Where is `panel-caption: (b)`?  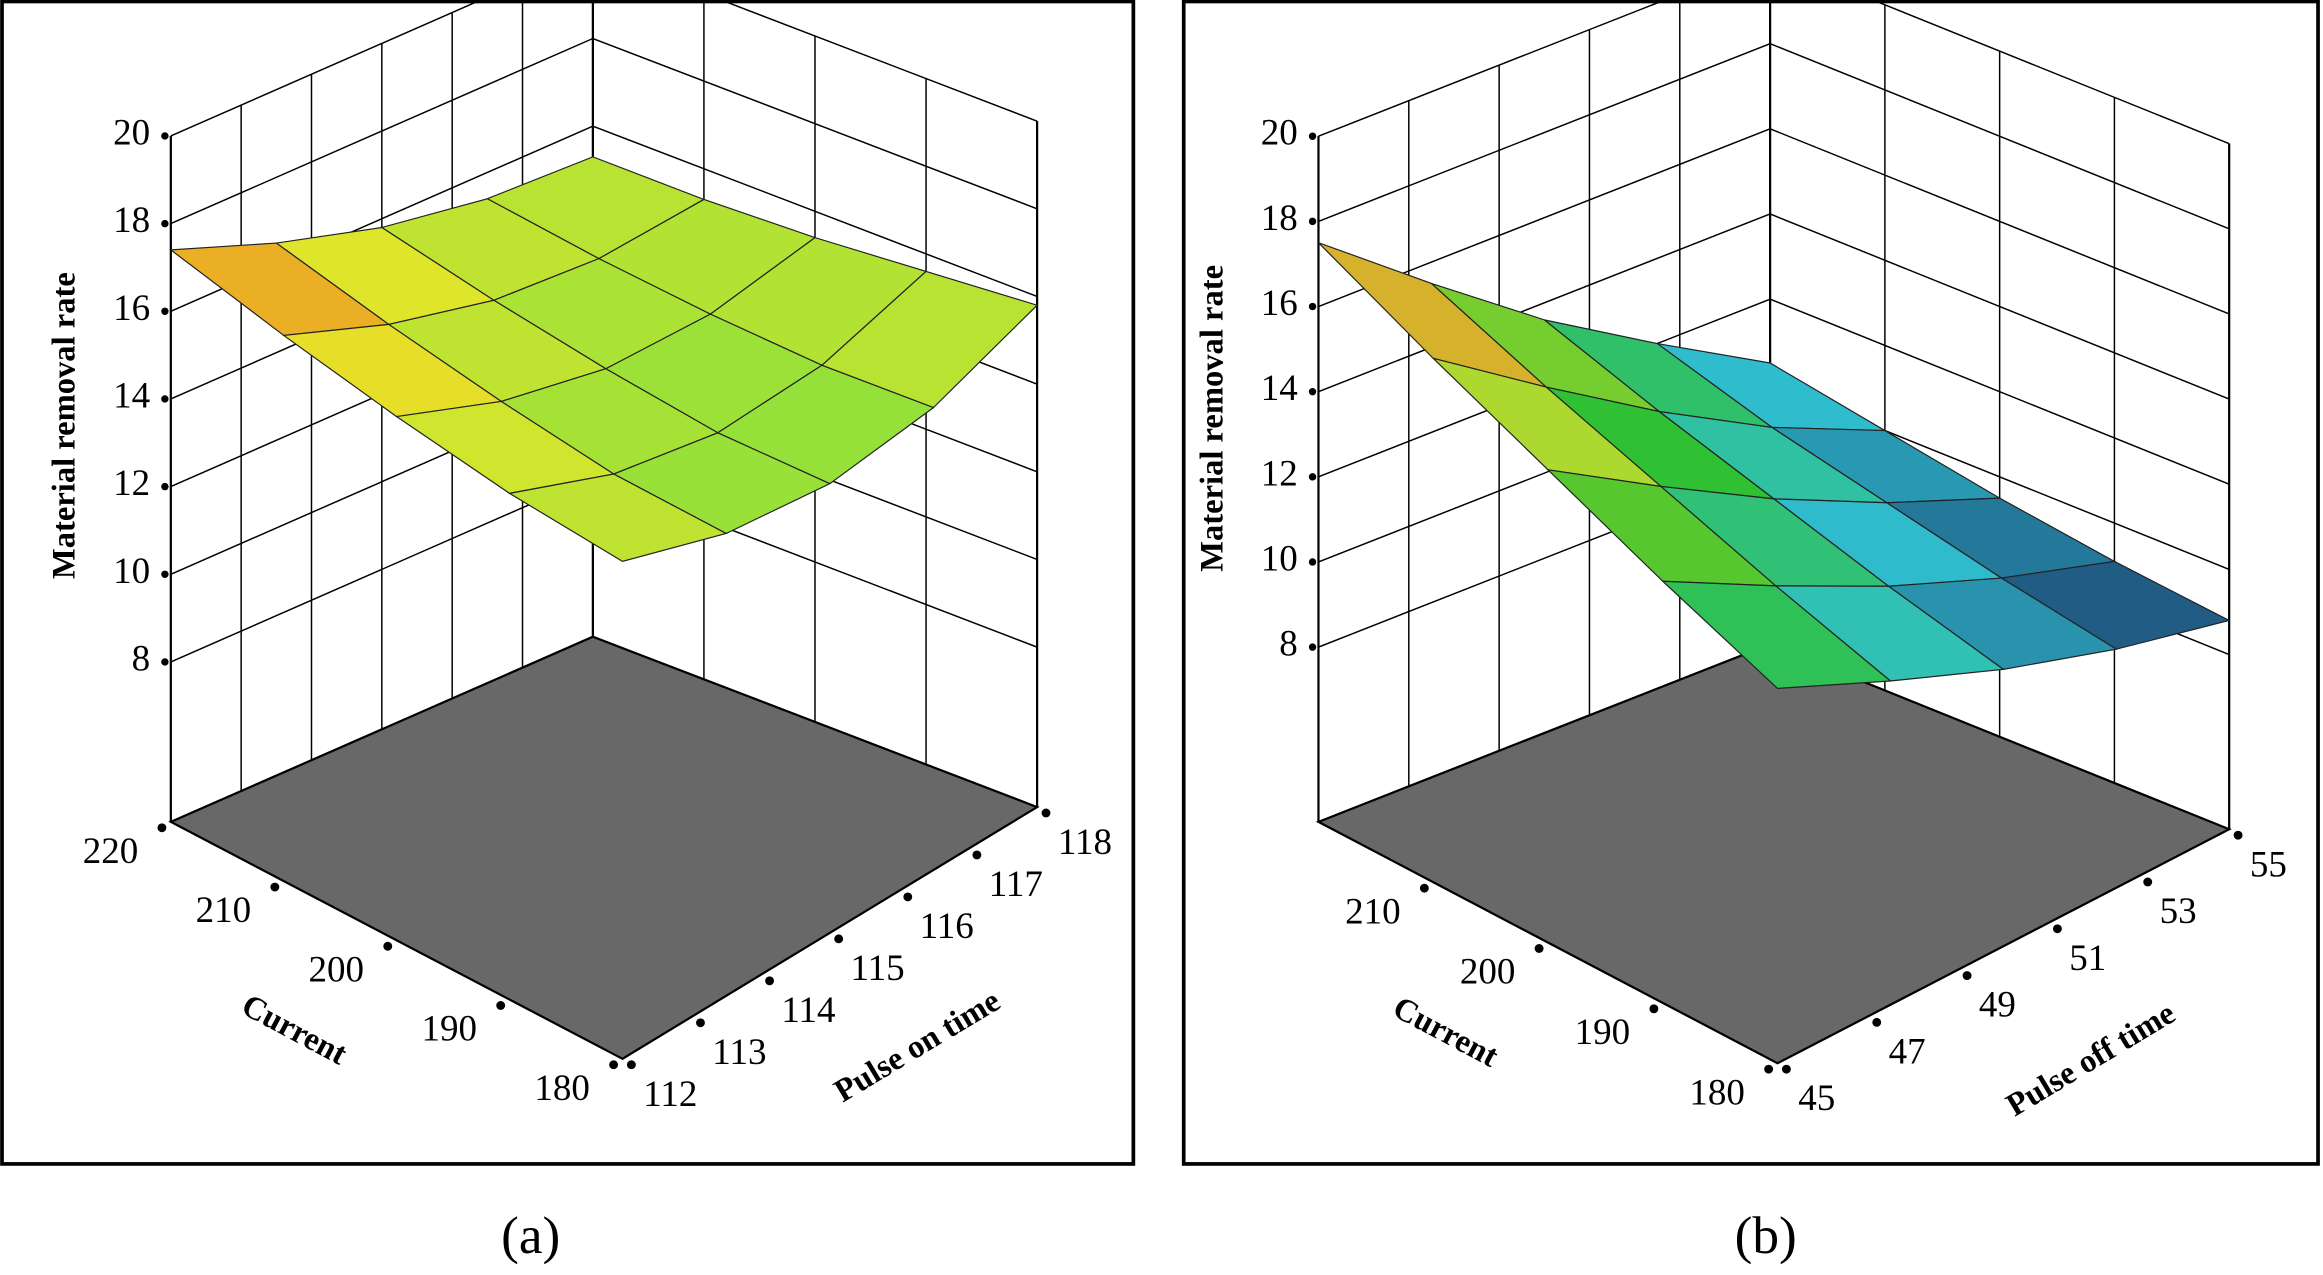 panel-caption: (b) is located at coordinates (1766, 1235).